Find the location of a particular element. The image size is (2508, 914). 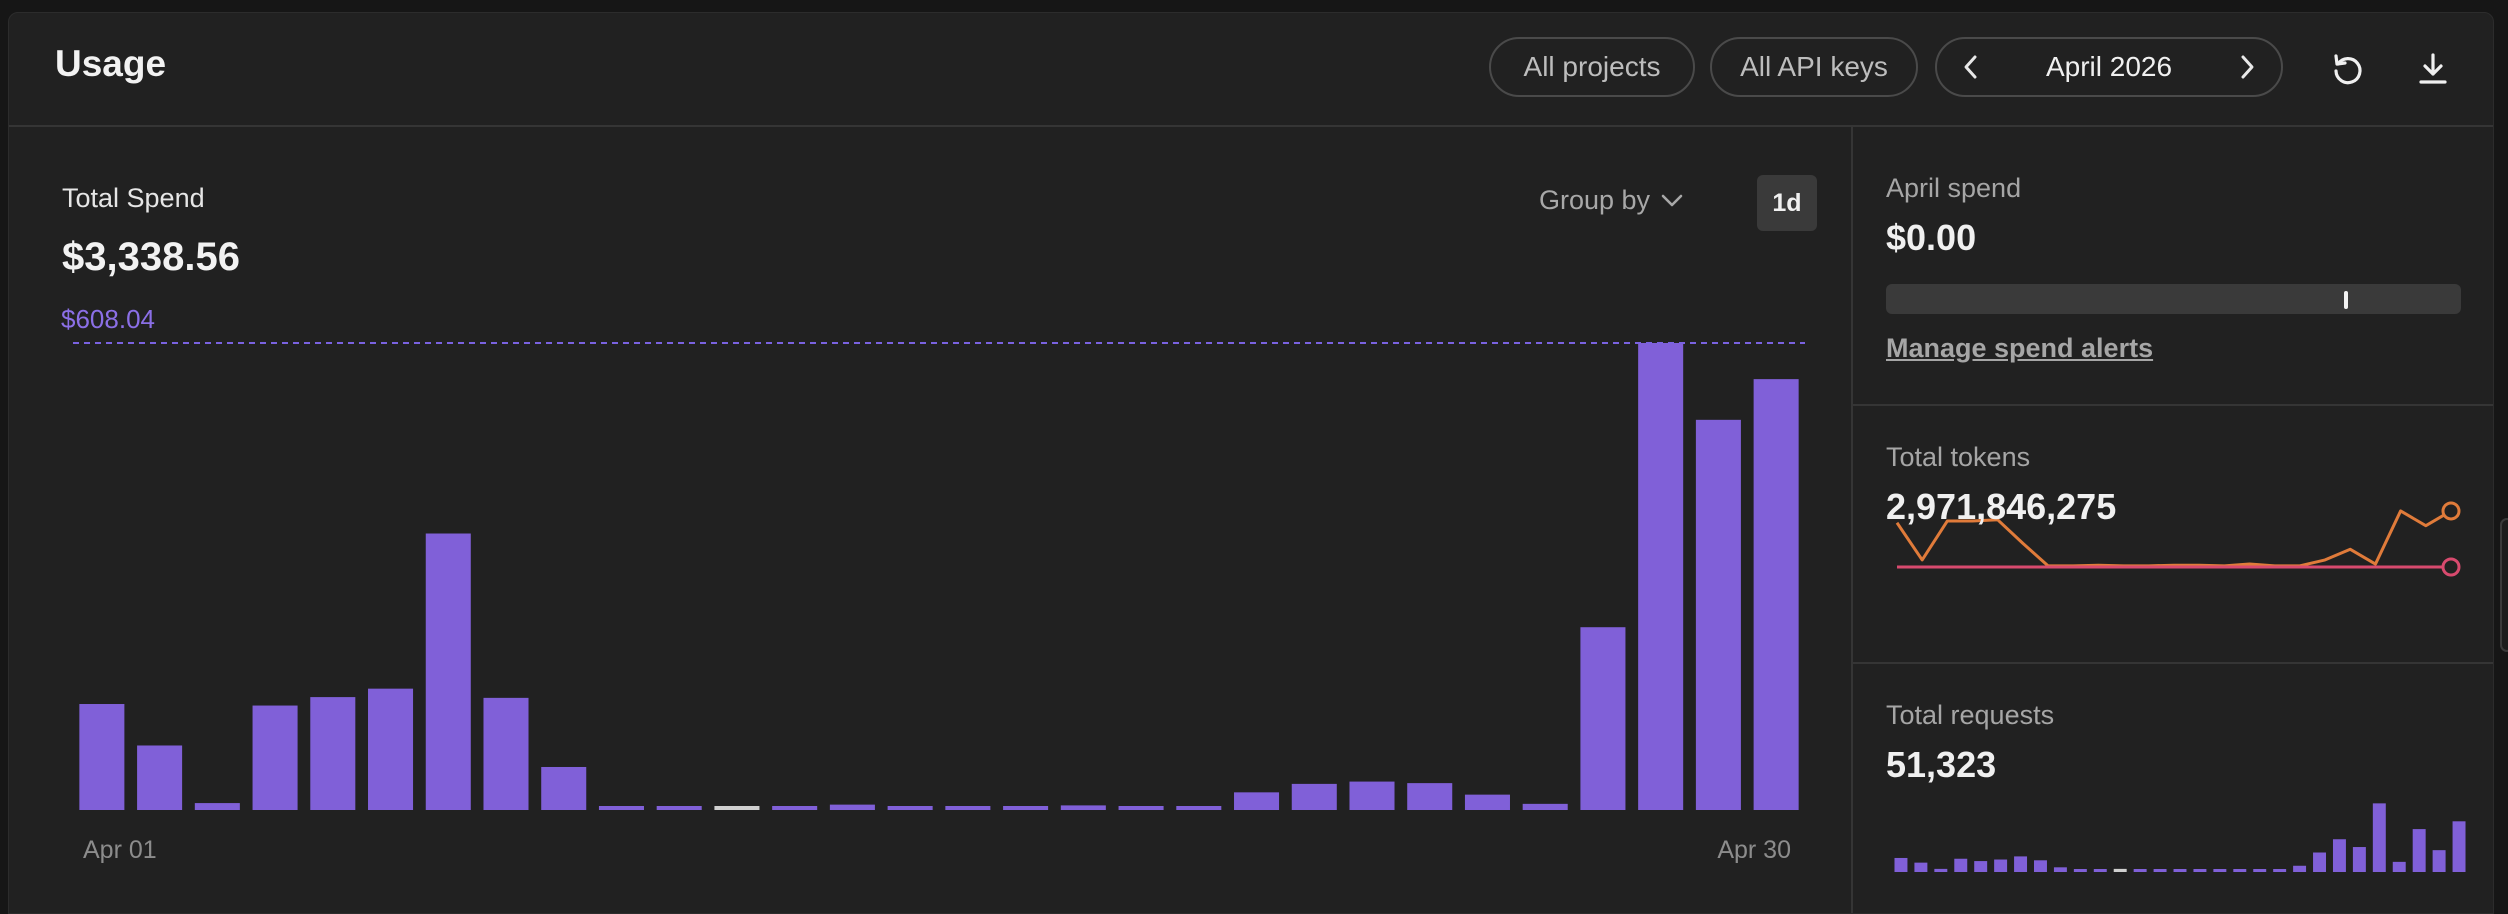

tokens-line-chart is located at coordinates (2178, 539).